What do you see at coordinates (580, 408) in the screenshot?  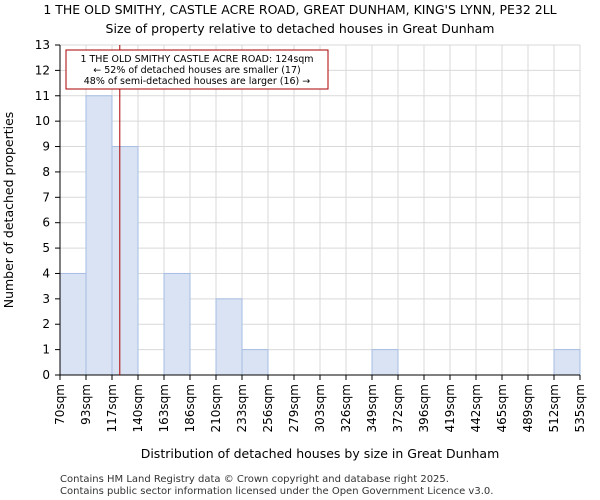 I see `x-tick-label: 535sqm` at bounding box center [580, 408].